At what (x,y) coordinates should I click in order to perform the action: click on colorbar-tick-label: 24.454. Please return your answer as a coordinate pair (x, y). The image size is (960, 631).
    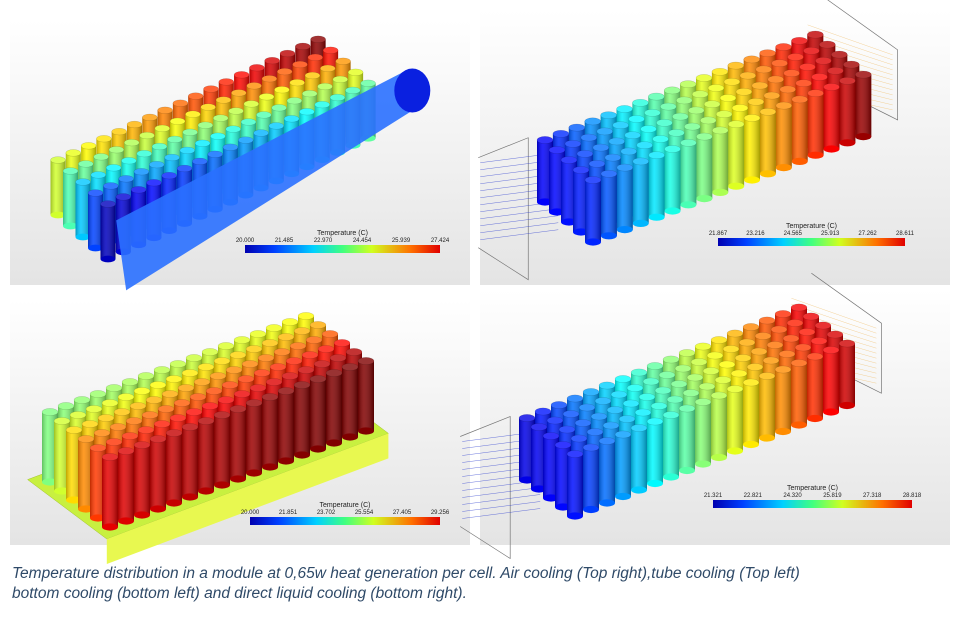
    Looking at the image, I should click on (362, 241).